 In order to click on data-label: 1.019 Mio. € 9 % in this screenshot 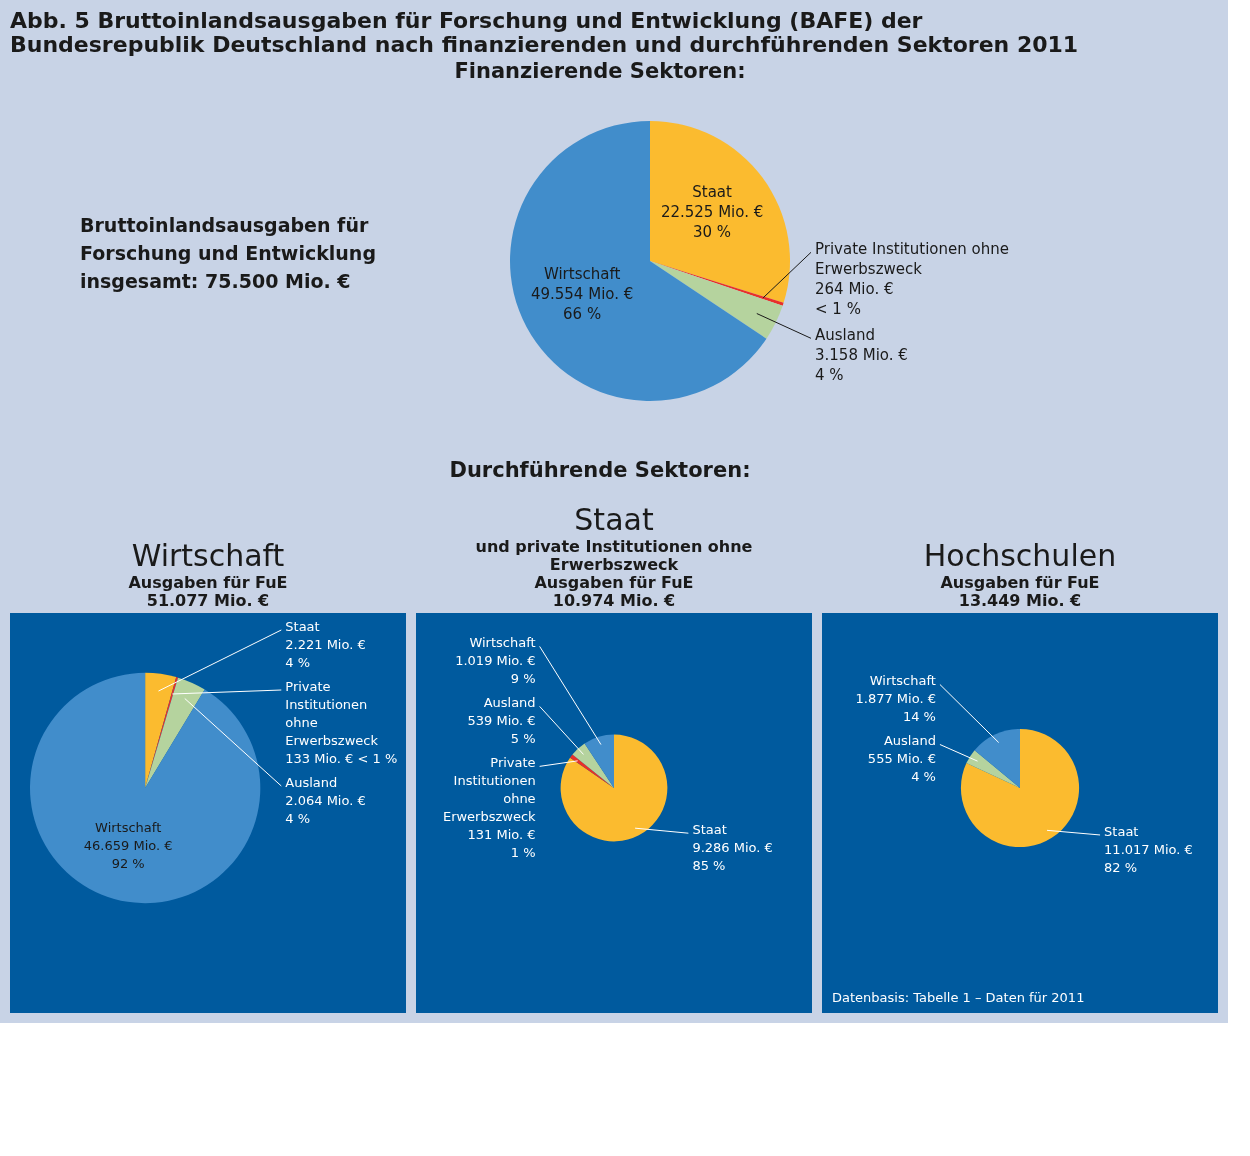, I will do `click(495, 670)`.